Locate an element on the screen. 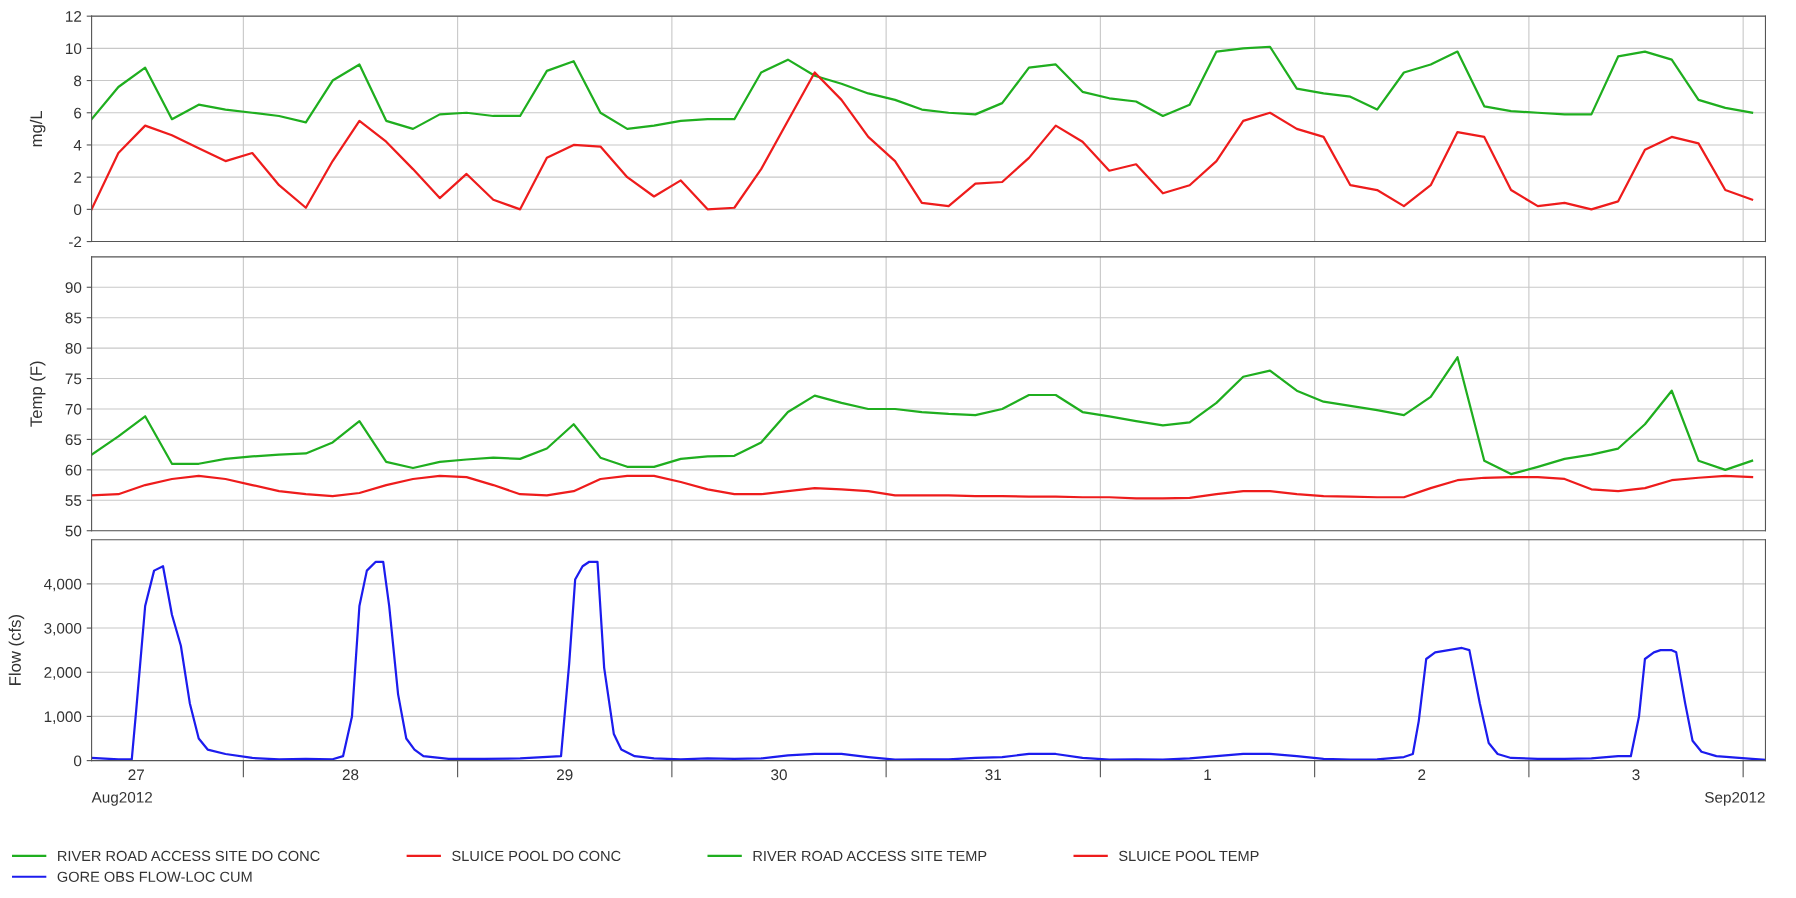 This screenshot has height=898, width=1796. y-tick-label: 6 is located at coordinates (78, 113).